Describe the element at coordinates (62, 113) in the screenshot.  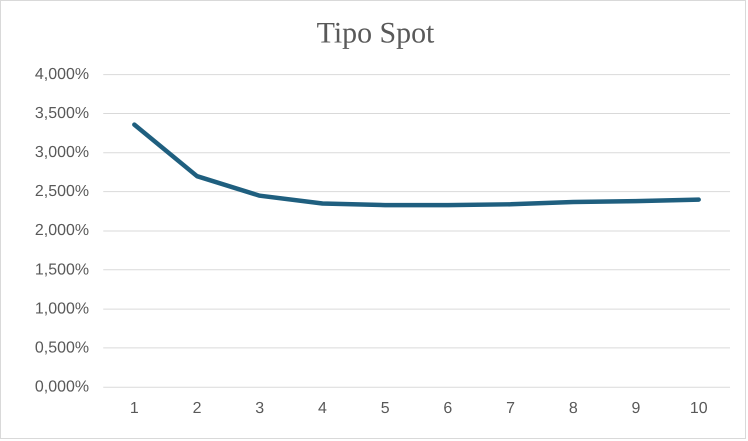
I see `y-tick-label: 3,500%` at that location.